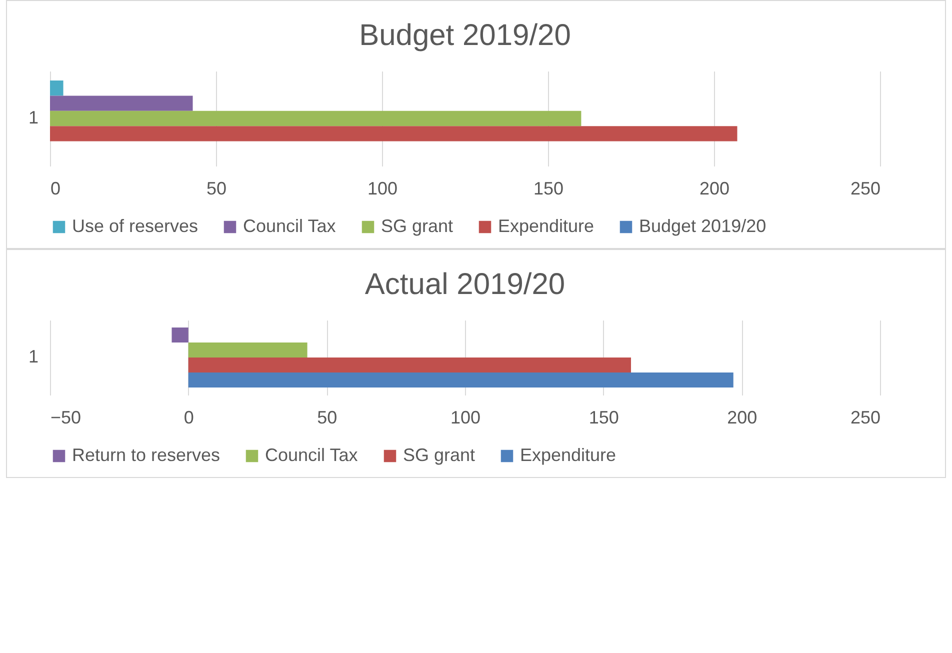  Describe the element at coordinates (146, 455) in the screenshot. I see `legend-label: Return to reserves` at that location.